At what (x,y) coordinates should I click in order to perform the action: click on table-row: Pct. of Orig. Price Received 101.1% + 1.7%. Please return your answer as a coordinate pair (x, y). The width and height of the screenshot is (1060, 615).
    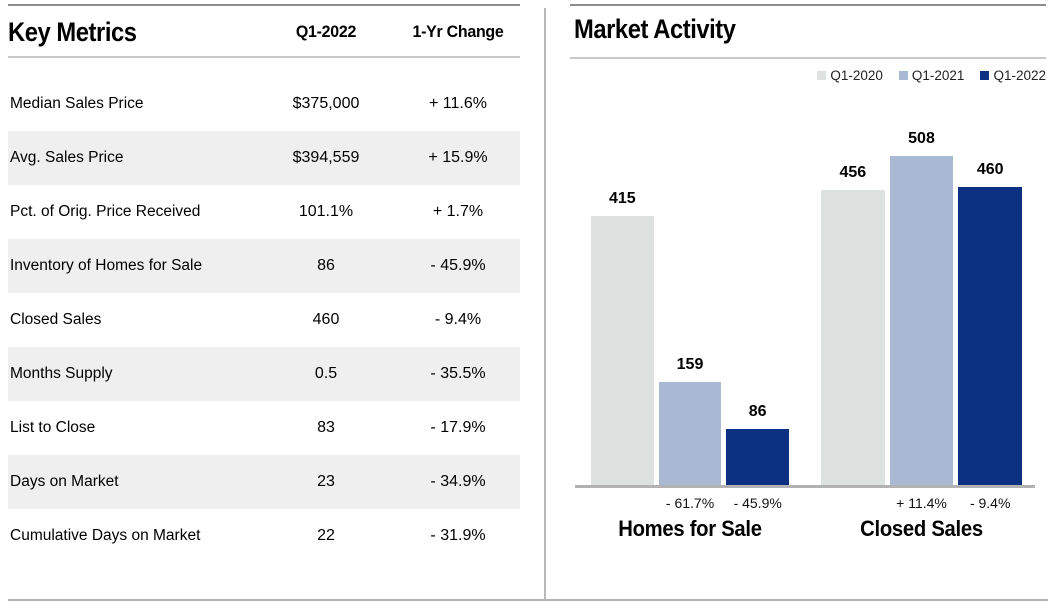
    Looking at the image, I should click on (264, 212).